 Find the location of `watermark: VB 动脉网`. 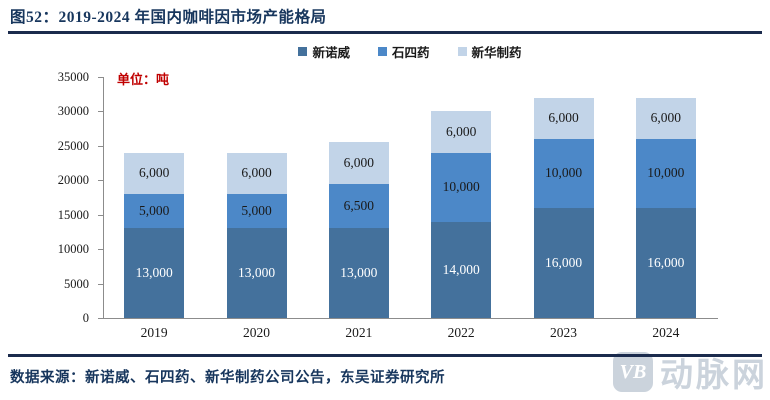

watermark: VB 动脉网 is located at coordinates (690, 372).